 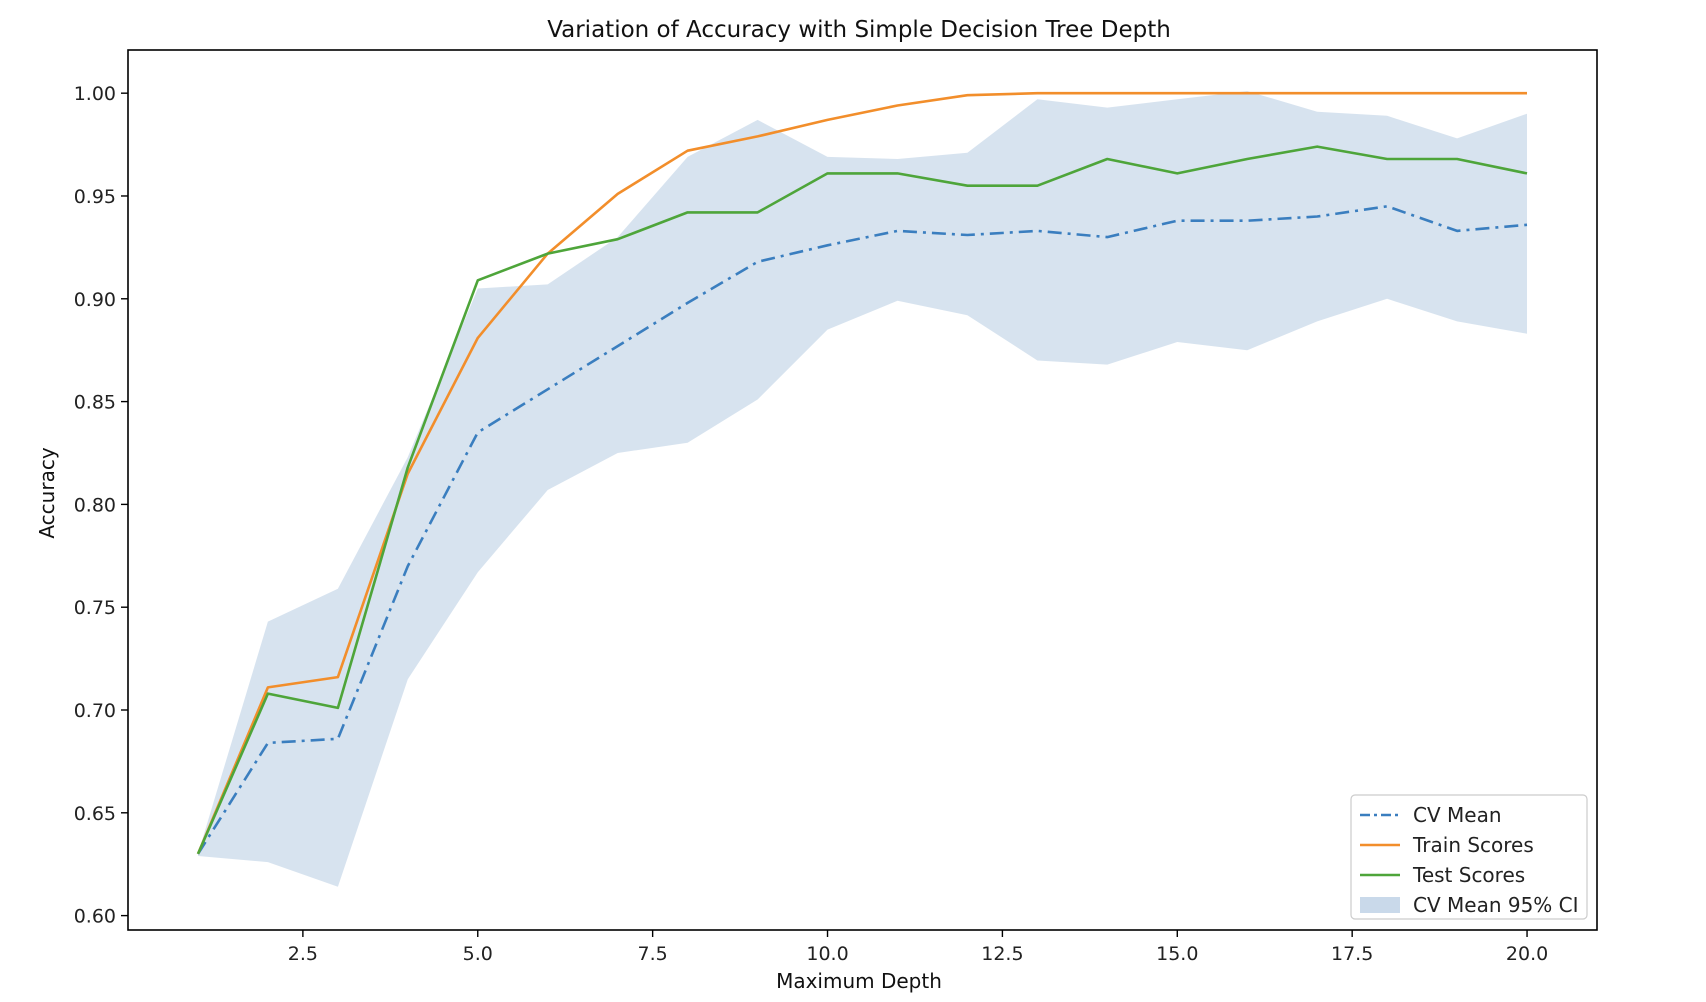 What do you see at coordinates (95, 608) in the screenshot?
I see `y-tick-label: 0.75` at bounding box center [95, 608].